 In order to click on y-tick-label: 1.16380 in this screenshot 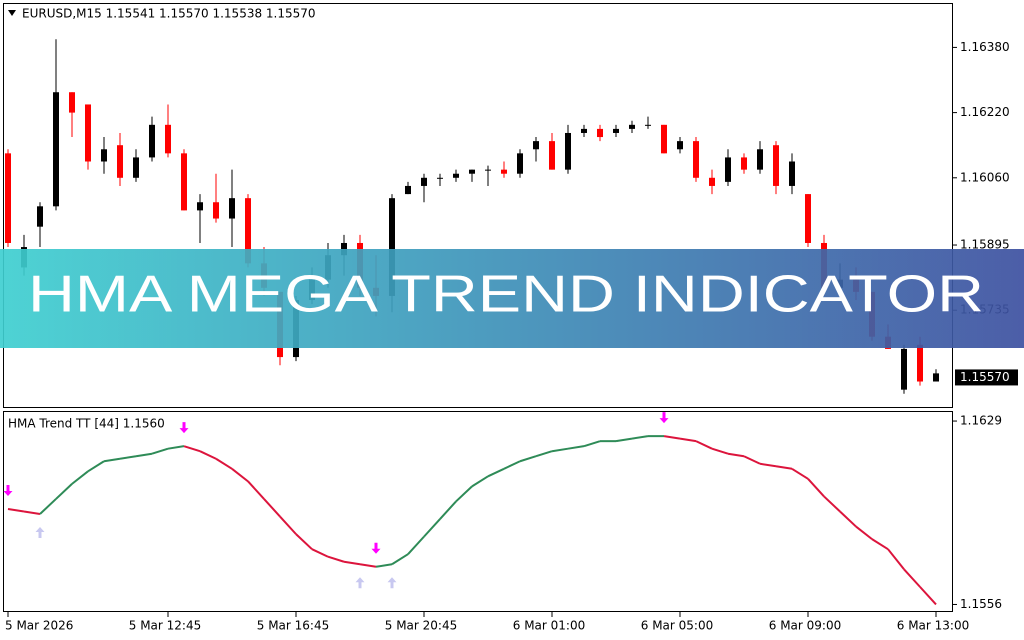, I will do `click(985, 47)`.